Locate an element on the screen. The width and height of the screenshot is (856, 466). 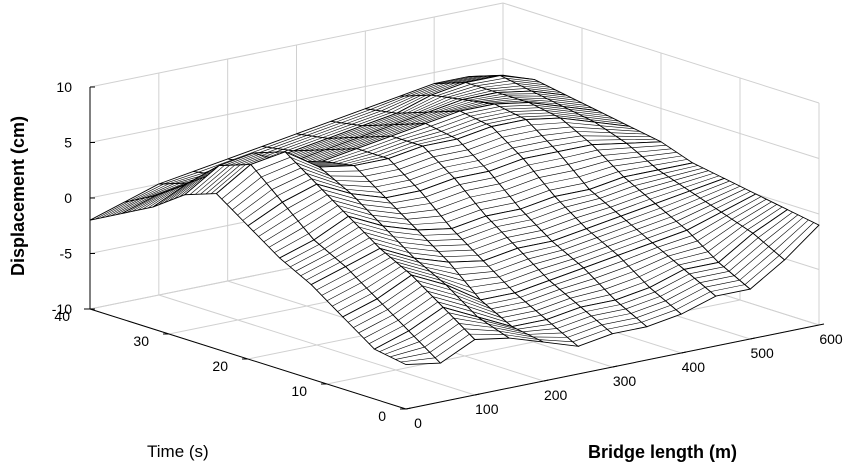
x-tick-label: 500 is located at coordinates (762, 353).